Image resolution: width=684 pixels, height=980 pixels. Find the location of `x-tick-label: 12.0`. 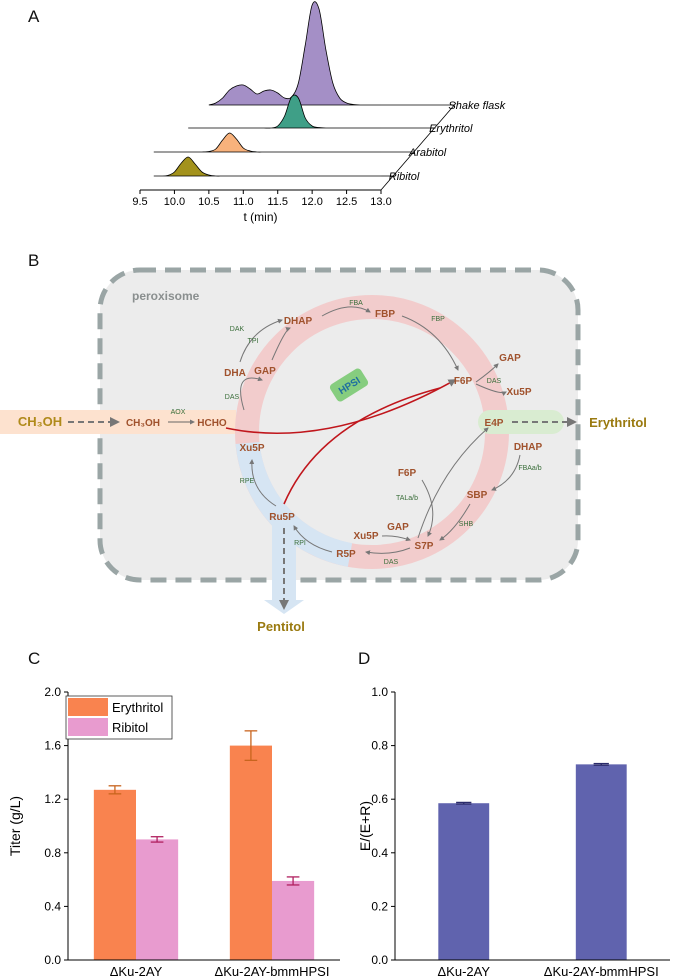

x-tick-label: 12.0 is located at coordinates (311, 202).